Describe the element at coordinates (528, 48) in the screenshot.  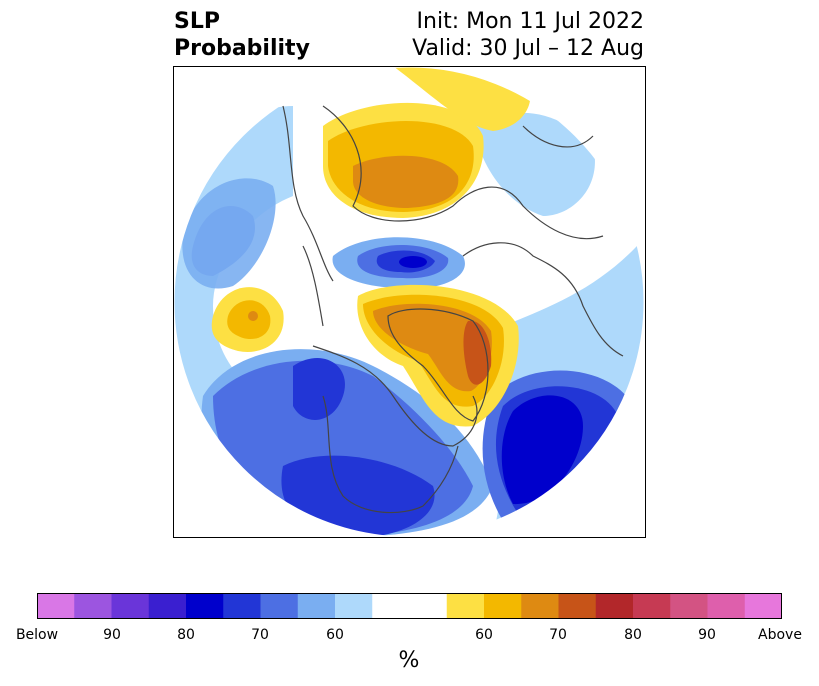
I see `valid-range: Valid: 30 Jul – 12 Aug` at that location.